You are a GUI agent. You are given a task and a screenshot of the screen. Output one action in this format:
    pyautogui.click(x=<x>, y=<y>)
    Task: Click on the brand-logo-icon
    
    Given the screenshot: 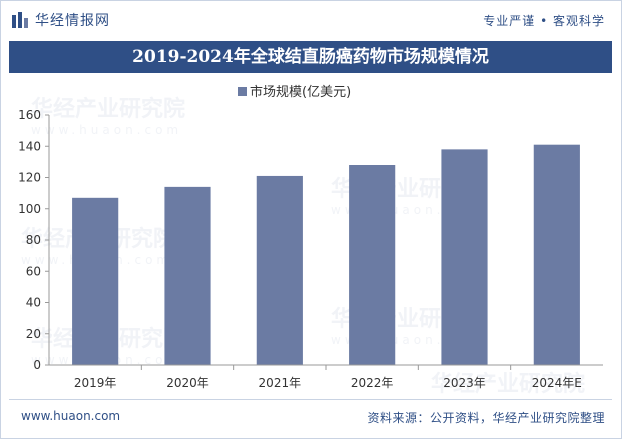 What is the action you would take?
    pyautogui.click(x=20, y=20)
    